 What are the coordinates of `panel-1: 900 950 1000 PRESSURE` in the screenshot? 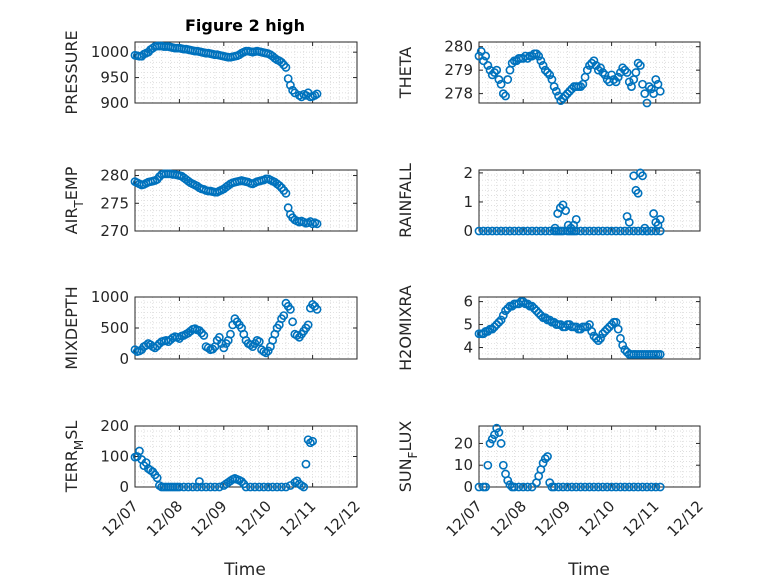 It's located at (210, 72).